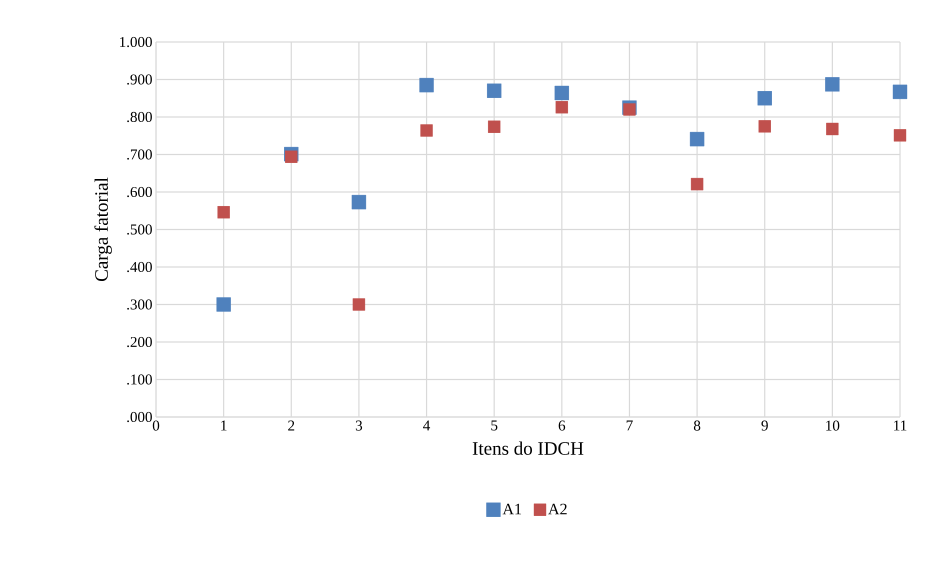  What do you see at coordinates (426, 425) in the screenshot?
I see `x-tick-label: 4` at bounding box center [426, 425].